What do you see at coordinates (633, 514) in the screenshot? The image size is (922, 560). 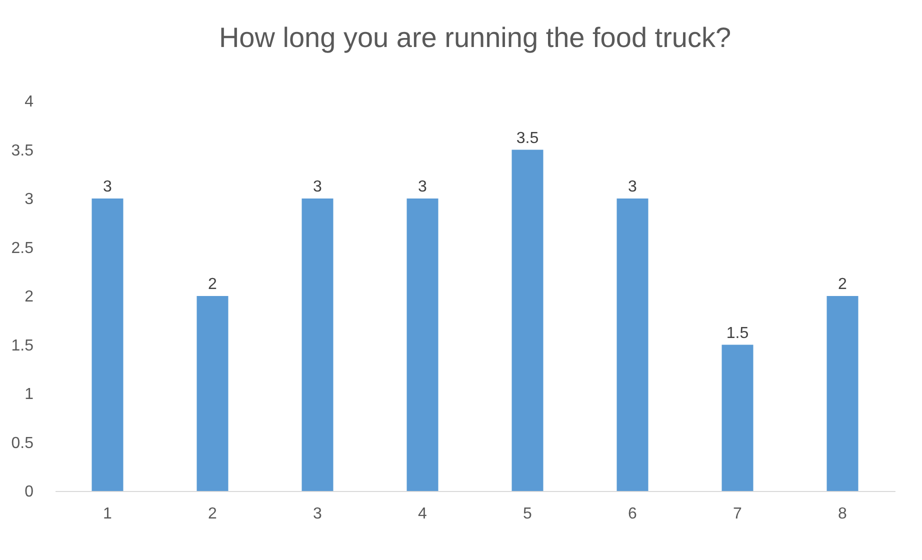 I see `x-tick-label: 6` at bounding box center [633, 514].